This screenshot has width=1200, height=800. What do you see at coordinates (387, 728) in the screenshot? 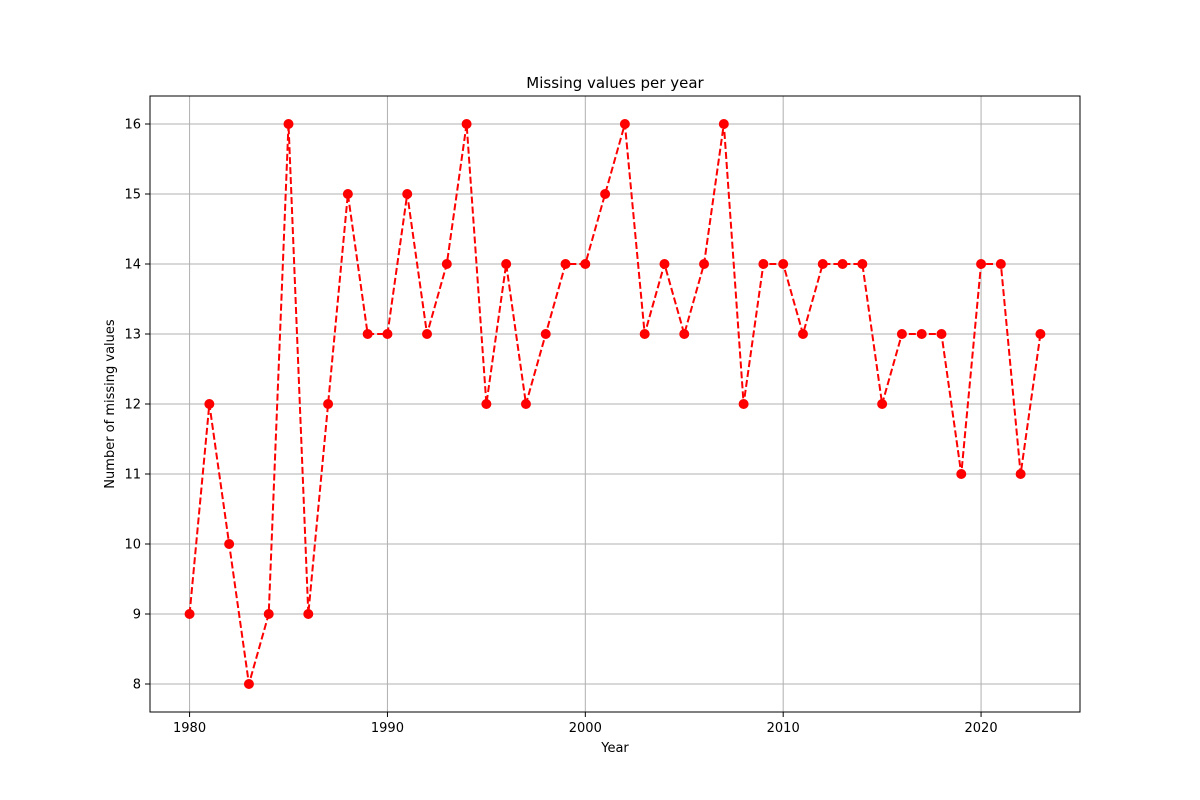
I see `x-tick-label: 1990` at bounding box center [387, 728].